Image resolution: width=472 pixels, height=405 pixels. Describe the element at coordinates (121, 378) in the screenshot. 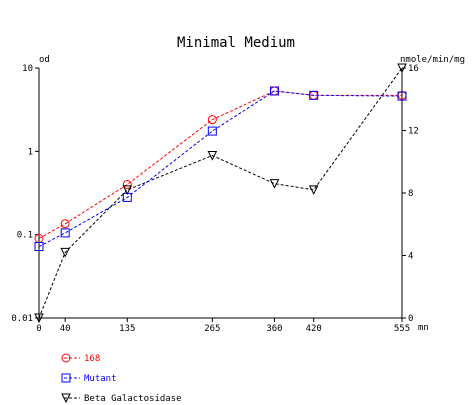

I see `legend: 168 Mutant Beta Galactosidase` at that location.